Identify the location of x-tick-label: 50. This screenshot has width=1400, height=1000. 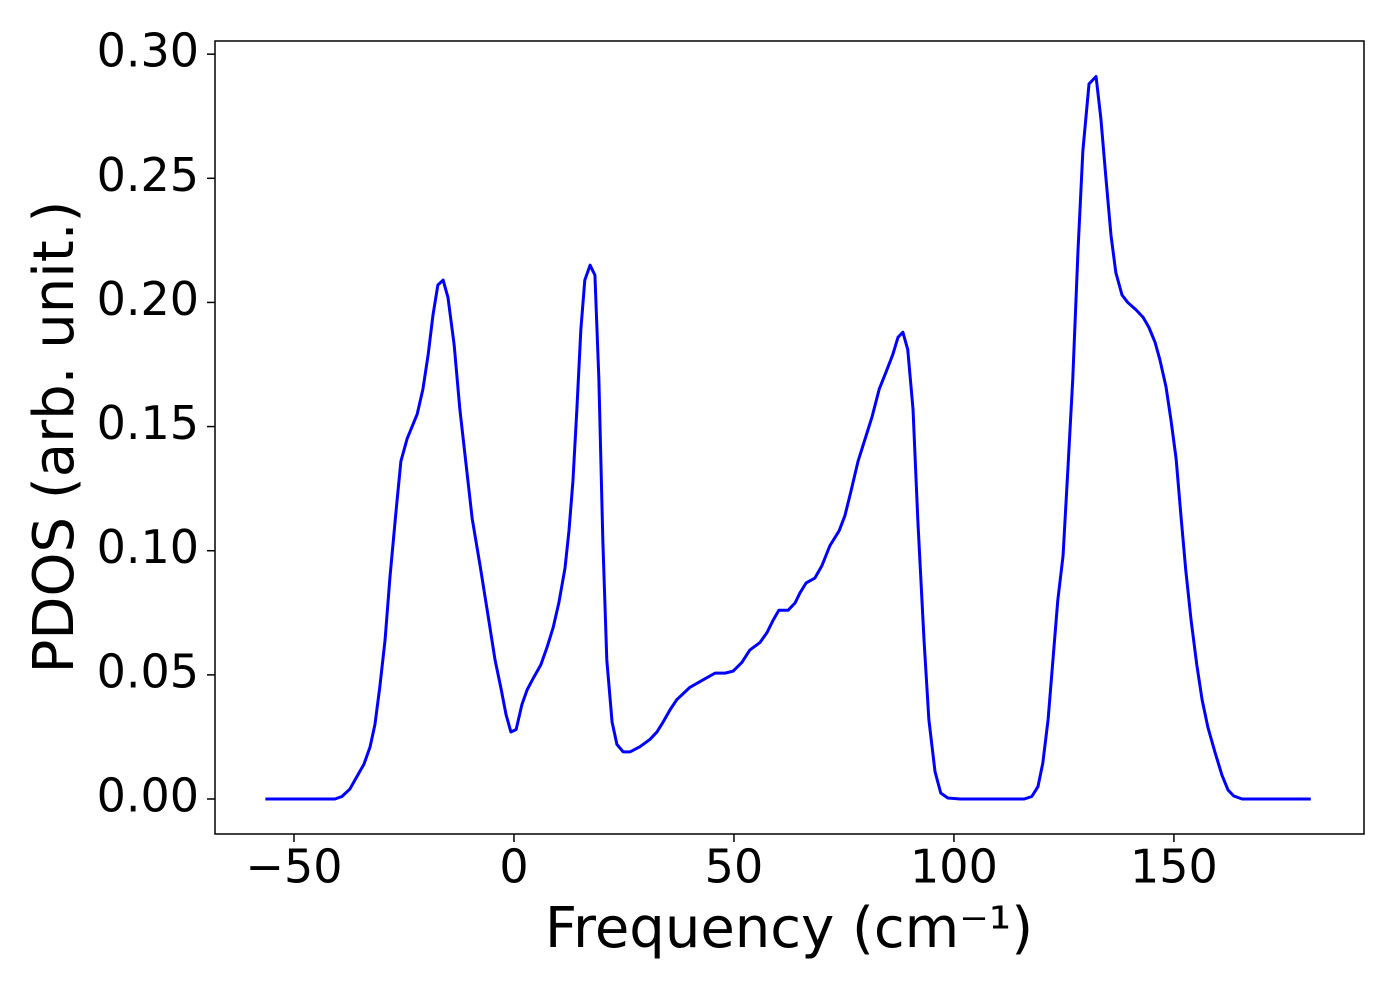
(734, 867).